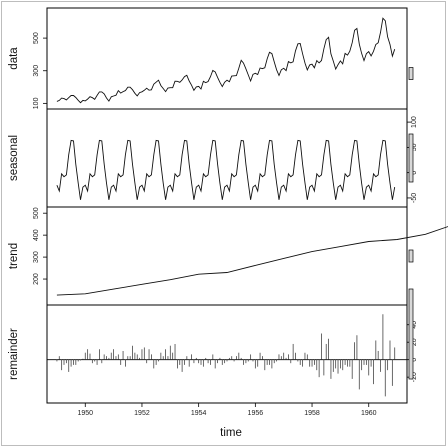 The width and height of the screenshot is (448, 448). What do you see at coordinates (85, 413) in the screenshot?
I see `x-tick-label: 1950` at bounding box center [85, 413].